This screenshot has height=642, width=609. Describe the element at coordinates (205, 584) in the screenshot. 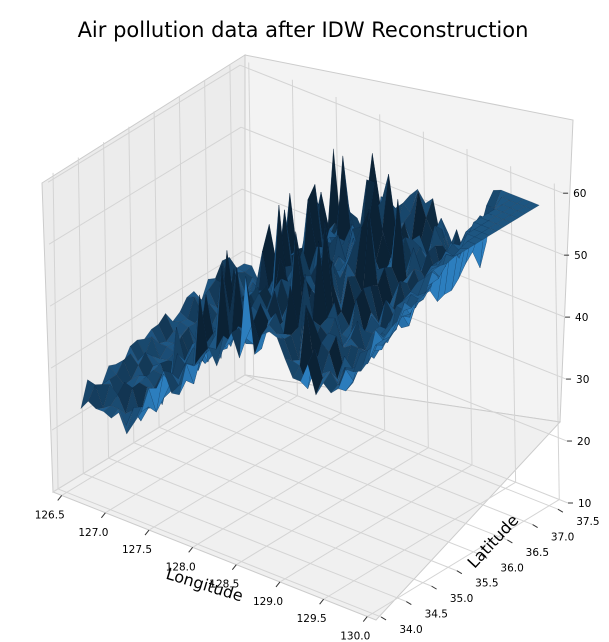

I see `x-axis-label: Longitude` at that location.